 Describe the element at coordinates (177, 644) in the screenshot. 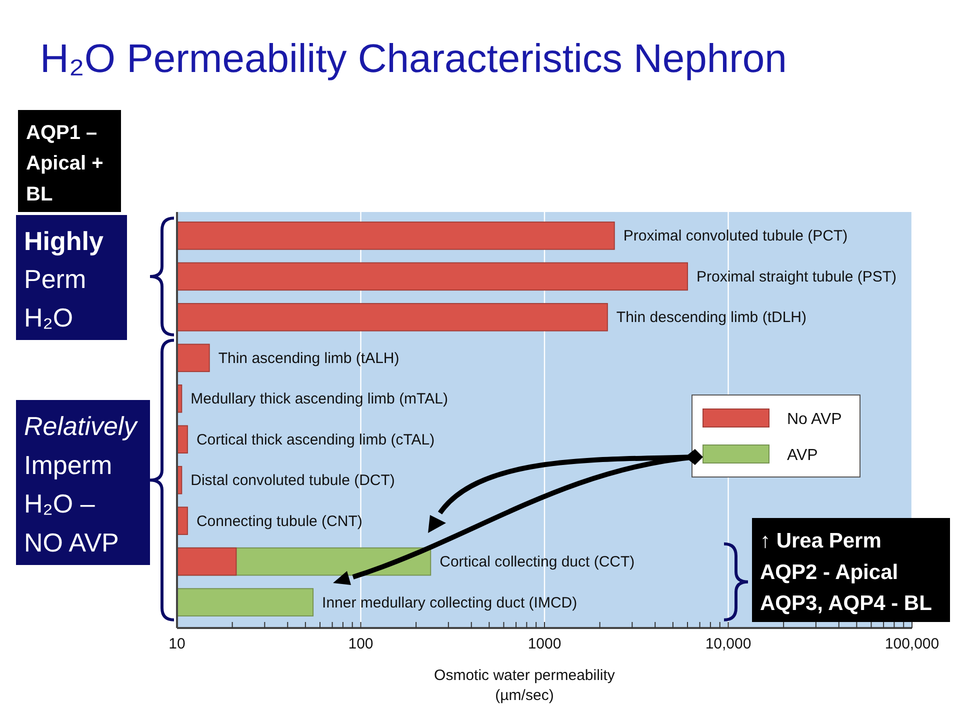

I see `x-tick-label: 10` at that location.